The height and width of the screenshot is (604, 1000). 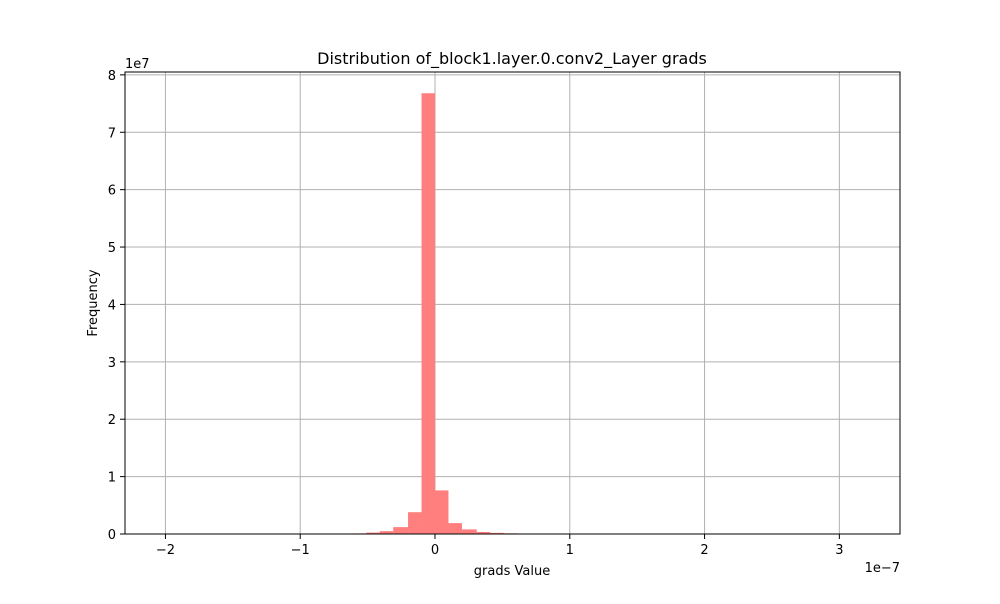 I want to click on x-tick-label: −2, so click(x=165, y=550).